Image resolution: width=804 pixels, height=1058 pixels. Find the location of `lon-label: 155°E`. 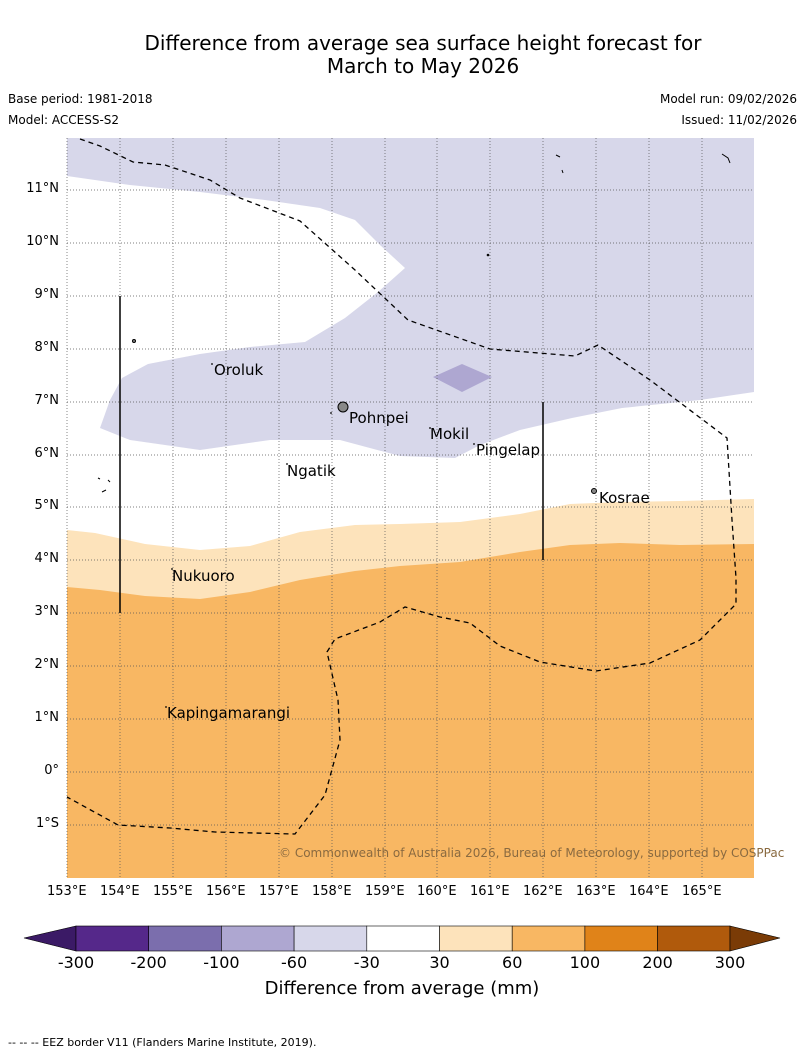

lon-label: 155°E is located at coordinates (173, 891).